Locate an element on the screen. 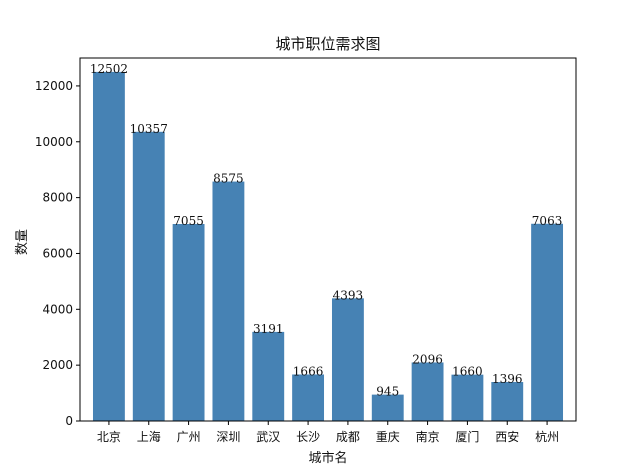  x-tick-label: 厦门 is located at coordinates (467, 436).